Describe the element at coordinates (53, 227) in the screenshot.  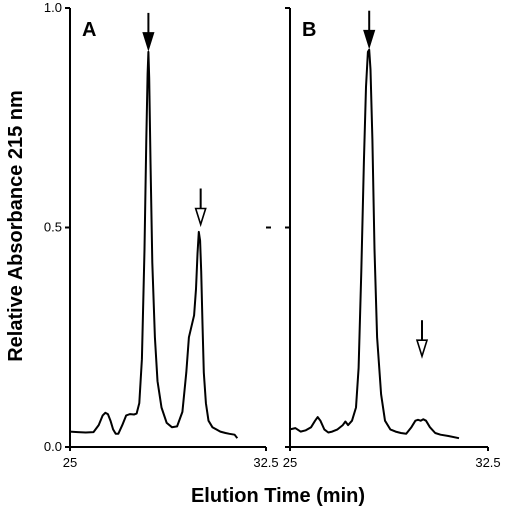
I see `panel-a-ytick-label: 0.5` at that location.